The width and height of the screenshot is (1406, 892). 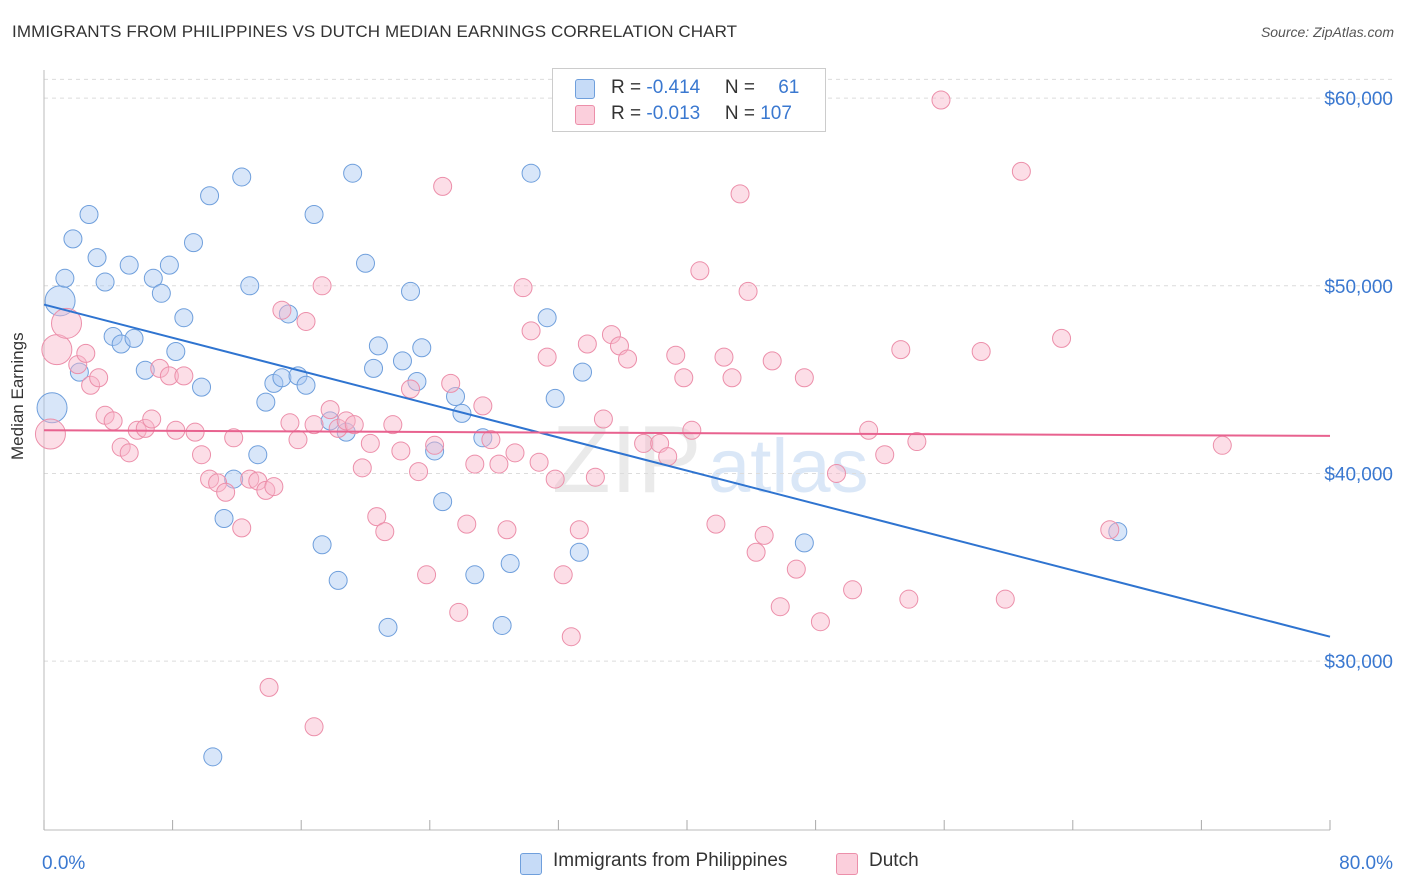 I want to click on y-tick-label: $40,000, so click(x=1358, y=474).